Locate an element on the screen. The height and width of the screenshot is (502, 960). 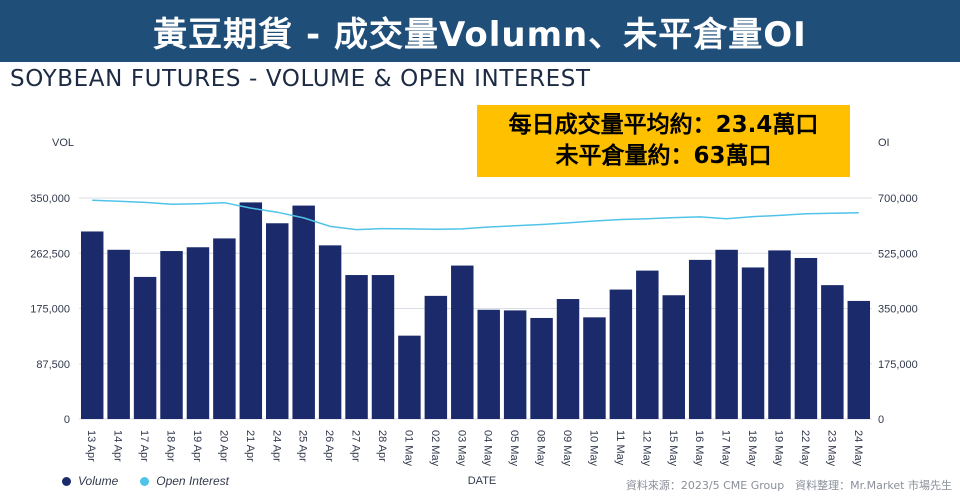
legend-item-open-interest: Open Interest is located at coordinates (184, 481).